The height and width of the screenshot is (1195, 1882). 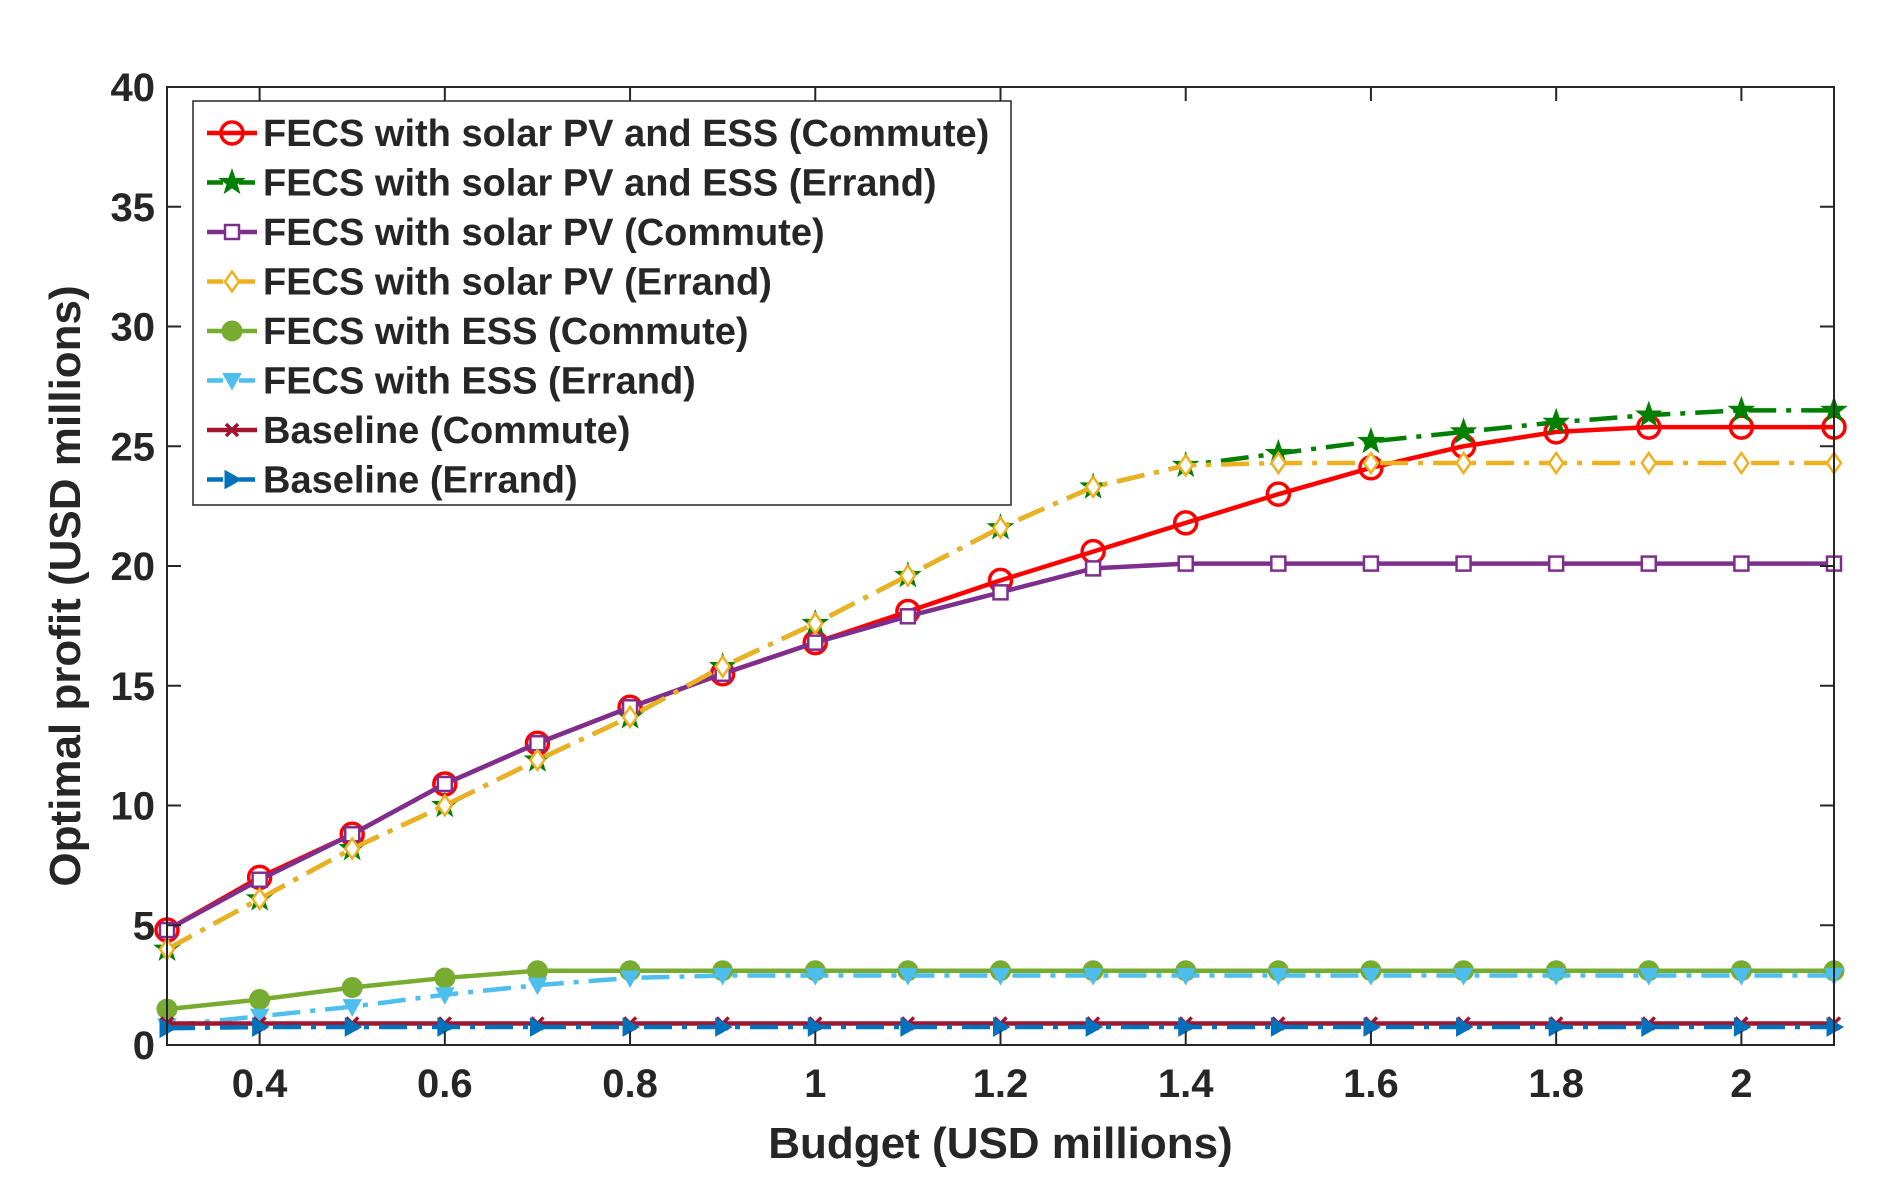 I want to click on legend-label: FECS with ESS (Commute), so click(x=506, y=332).